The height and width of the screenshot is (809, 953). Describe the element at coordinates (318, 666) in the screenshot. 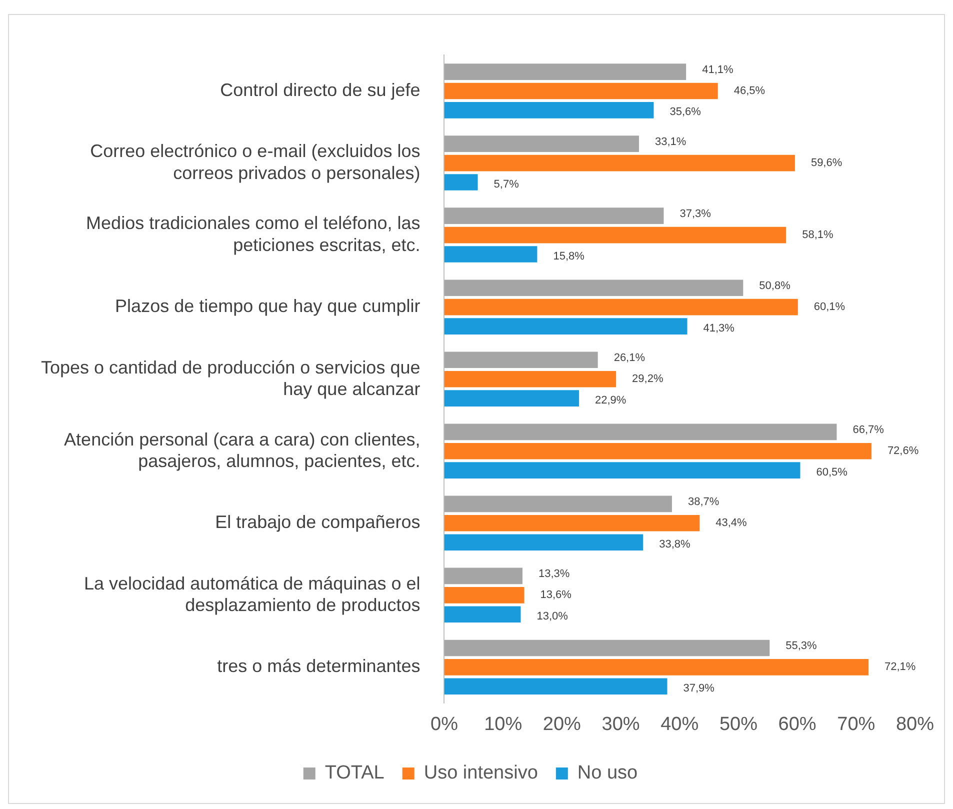

I see `y-tick-label: tres o más determinantes` at that location.